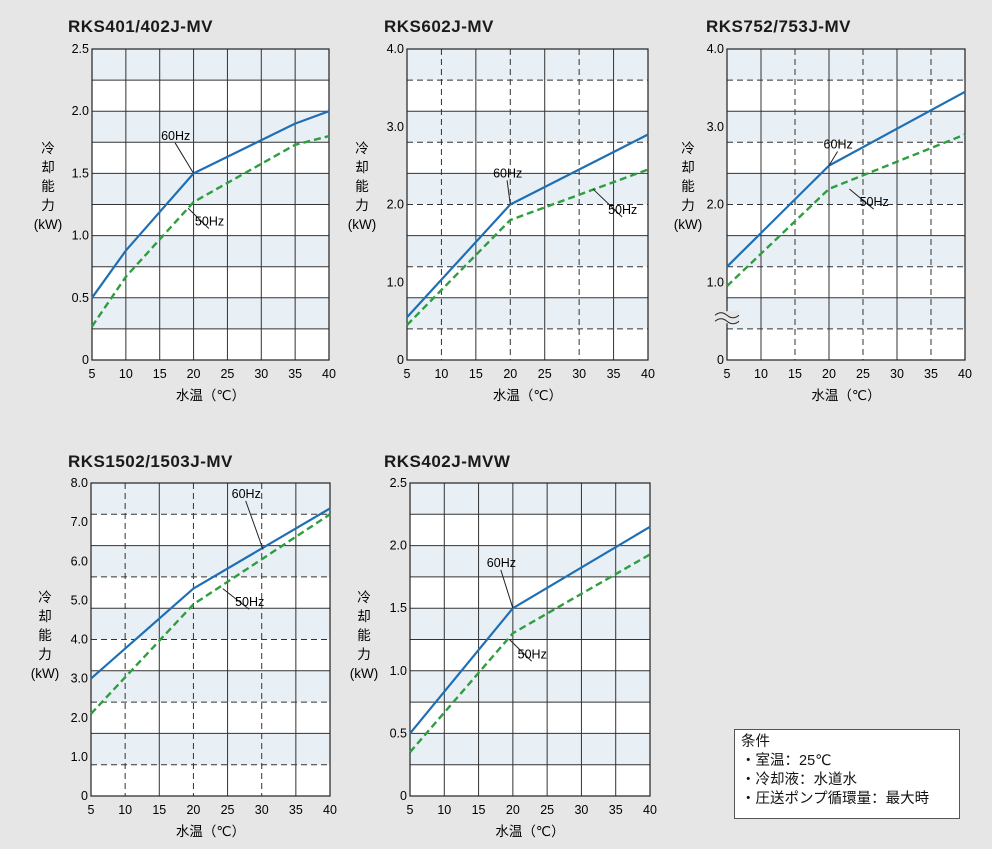 Image resolution: width=992 pixels, height=849 pixels. I want to click on conditions-item-pump: ・圧送ポンプ循環量：最大時, so click(835, 799).